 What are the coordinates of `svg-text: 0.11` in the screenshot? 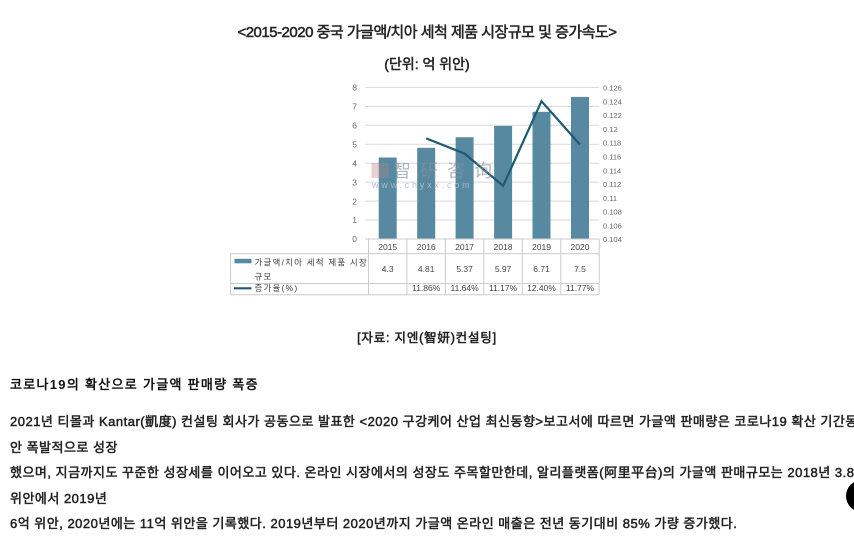 It's located at (610, 198).